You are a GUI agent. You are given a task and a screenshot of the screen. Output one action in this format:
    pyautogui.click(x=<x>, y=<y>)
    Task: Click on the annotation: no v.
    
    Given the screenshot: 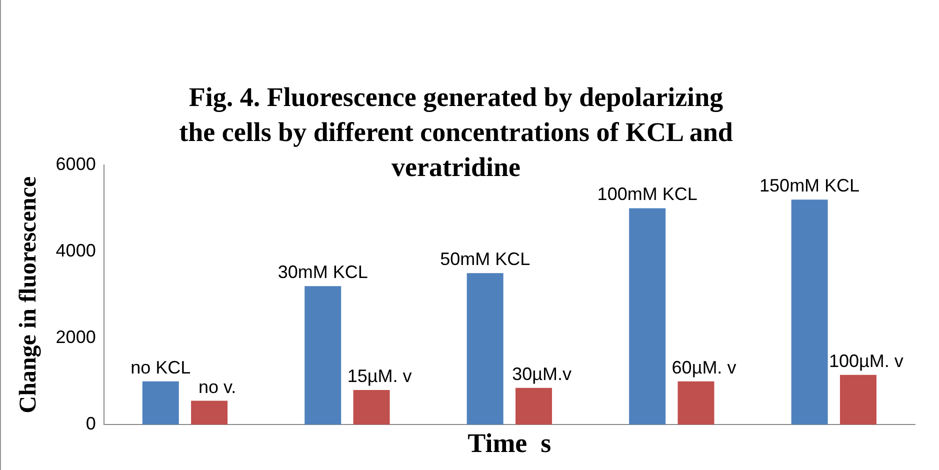 What is the action you would take?
    pyautogui.click(x=217, y=386)
    